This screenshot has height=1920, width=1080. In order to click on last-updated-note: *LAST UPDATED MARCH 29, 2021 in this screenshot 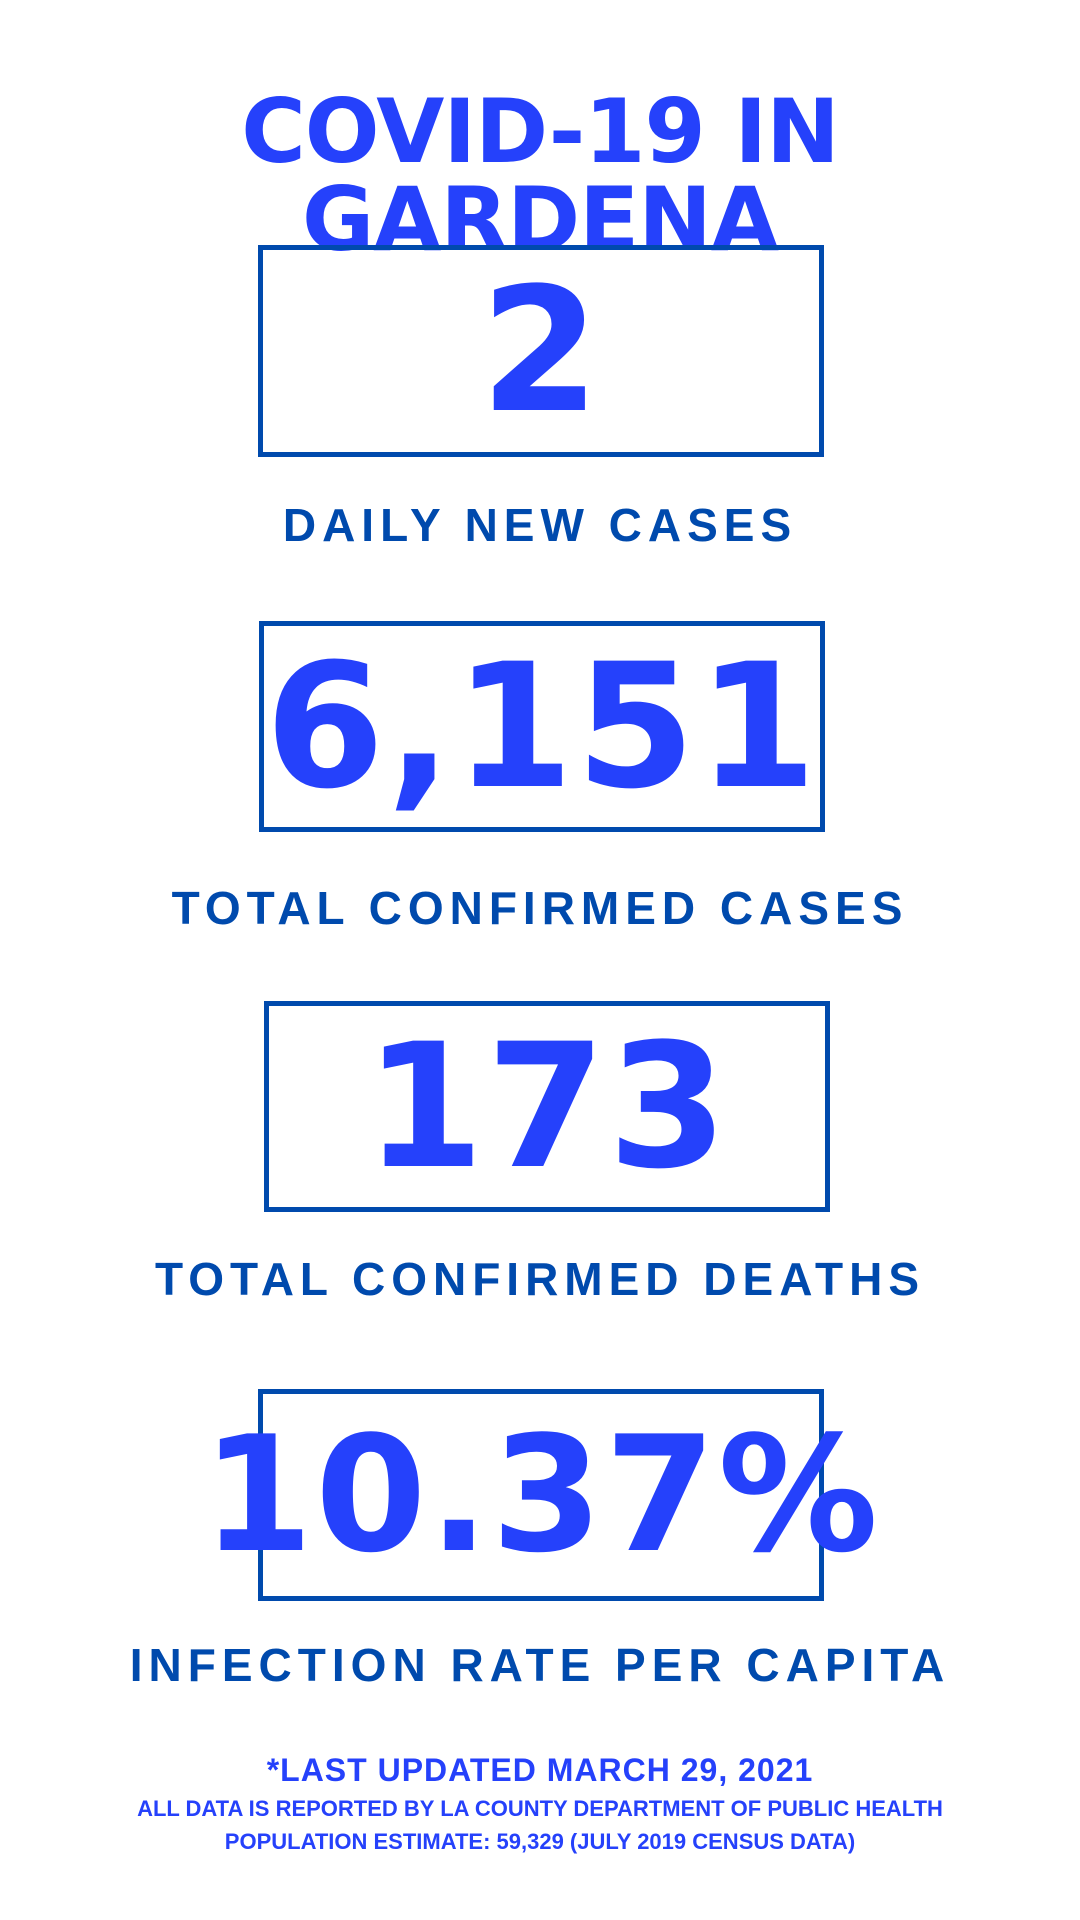, I will do `click(540, 1770)`.